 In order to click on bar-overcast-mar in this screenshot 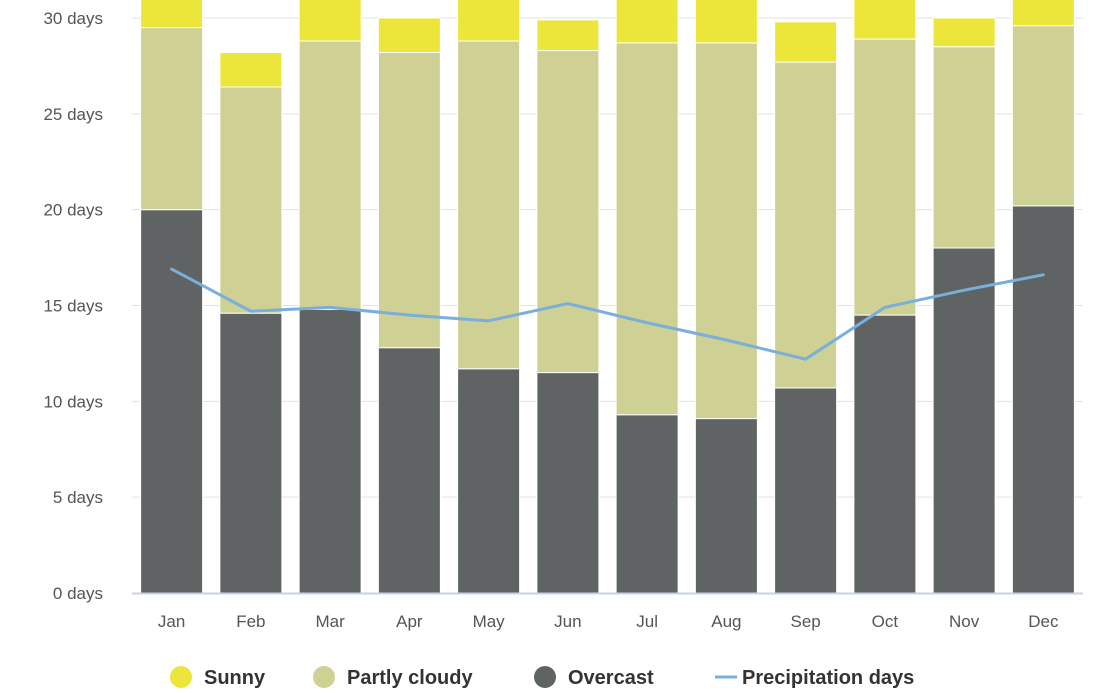, I will do `click(330, 451)`.